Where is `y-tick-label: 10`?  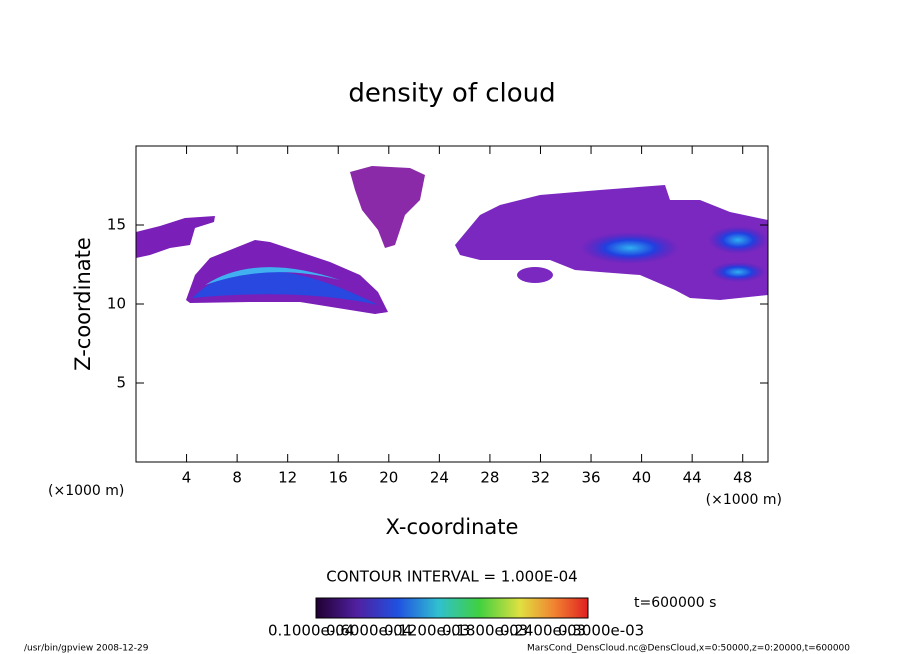 y-tick-label: 10 is located at coordinates (116, 304).